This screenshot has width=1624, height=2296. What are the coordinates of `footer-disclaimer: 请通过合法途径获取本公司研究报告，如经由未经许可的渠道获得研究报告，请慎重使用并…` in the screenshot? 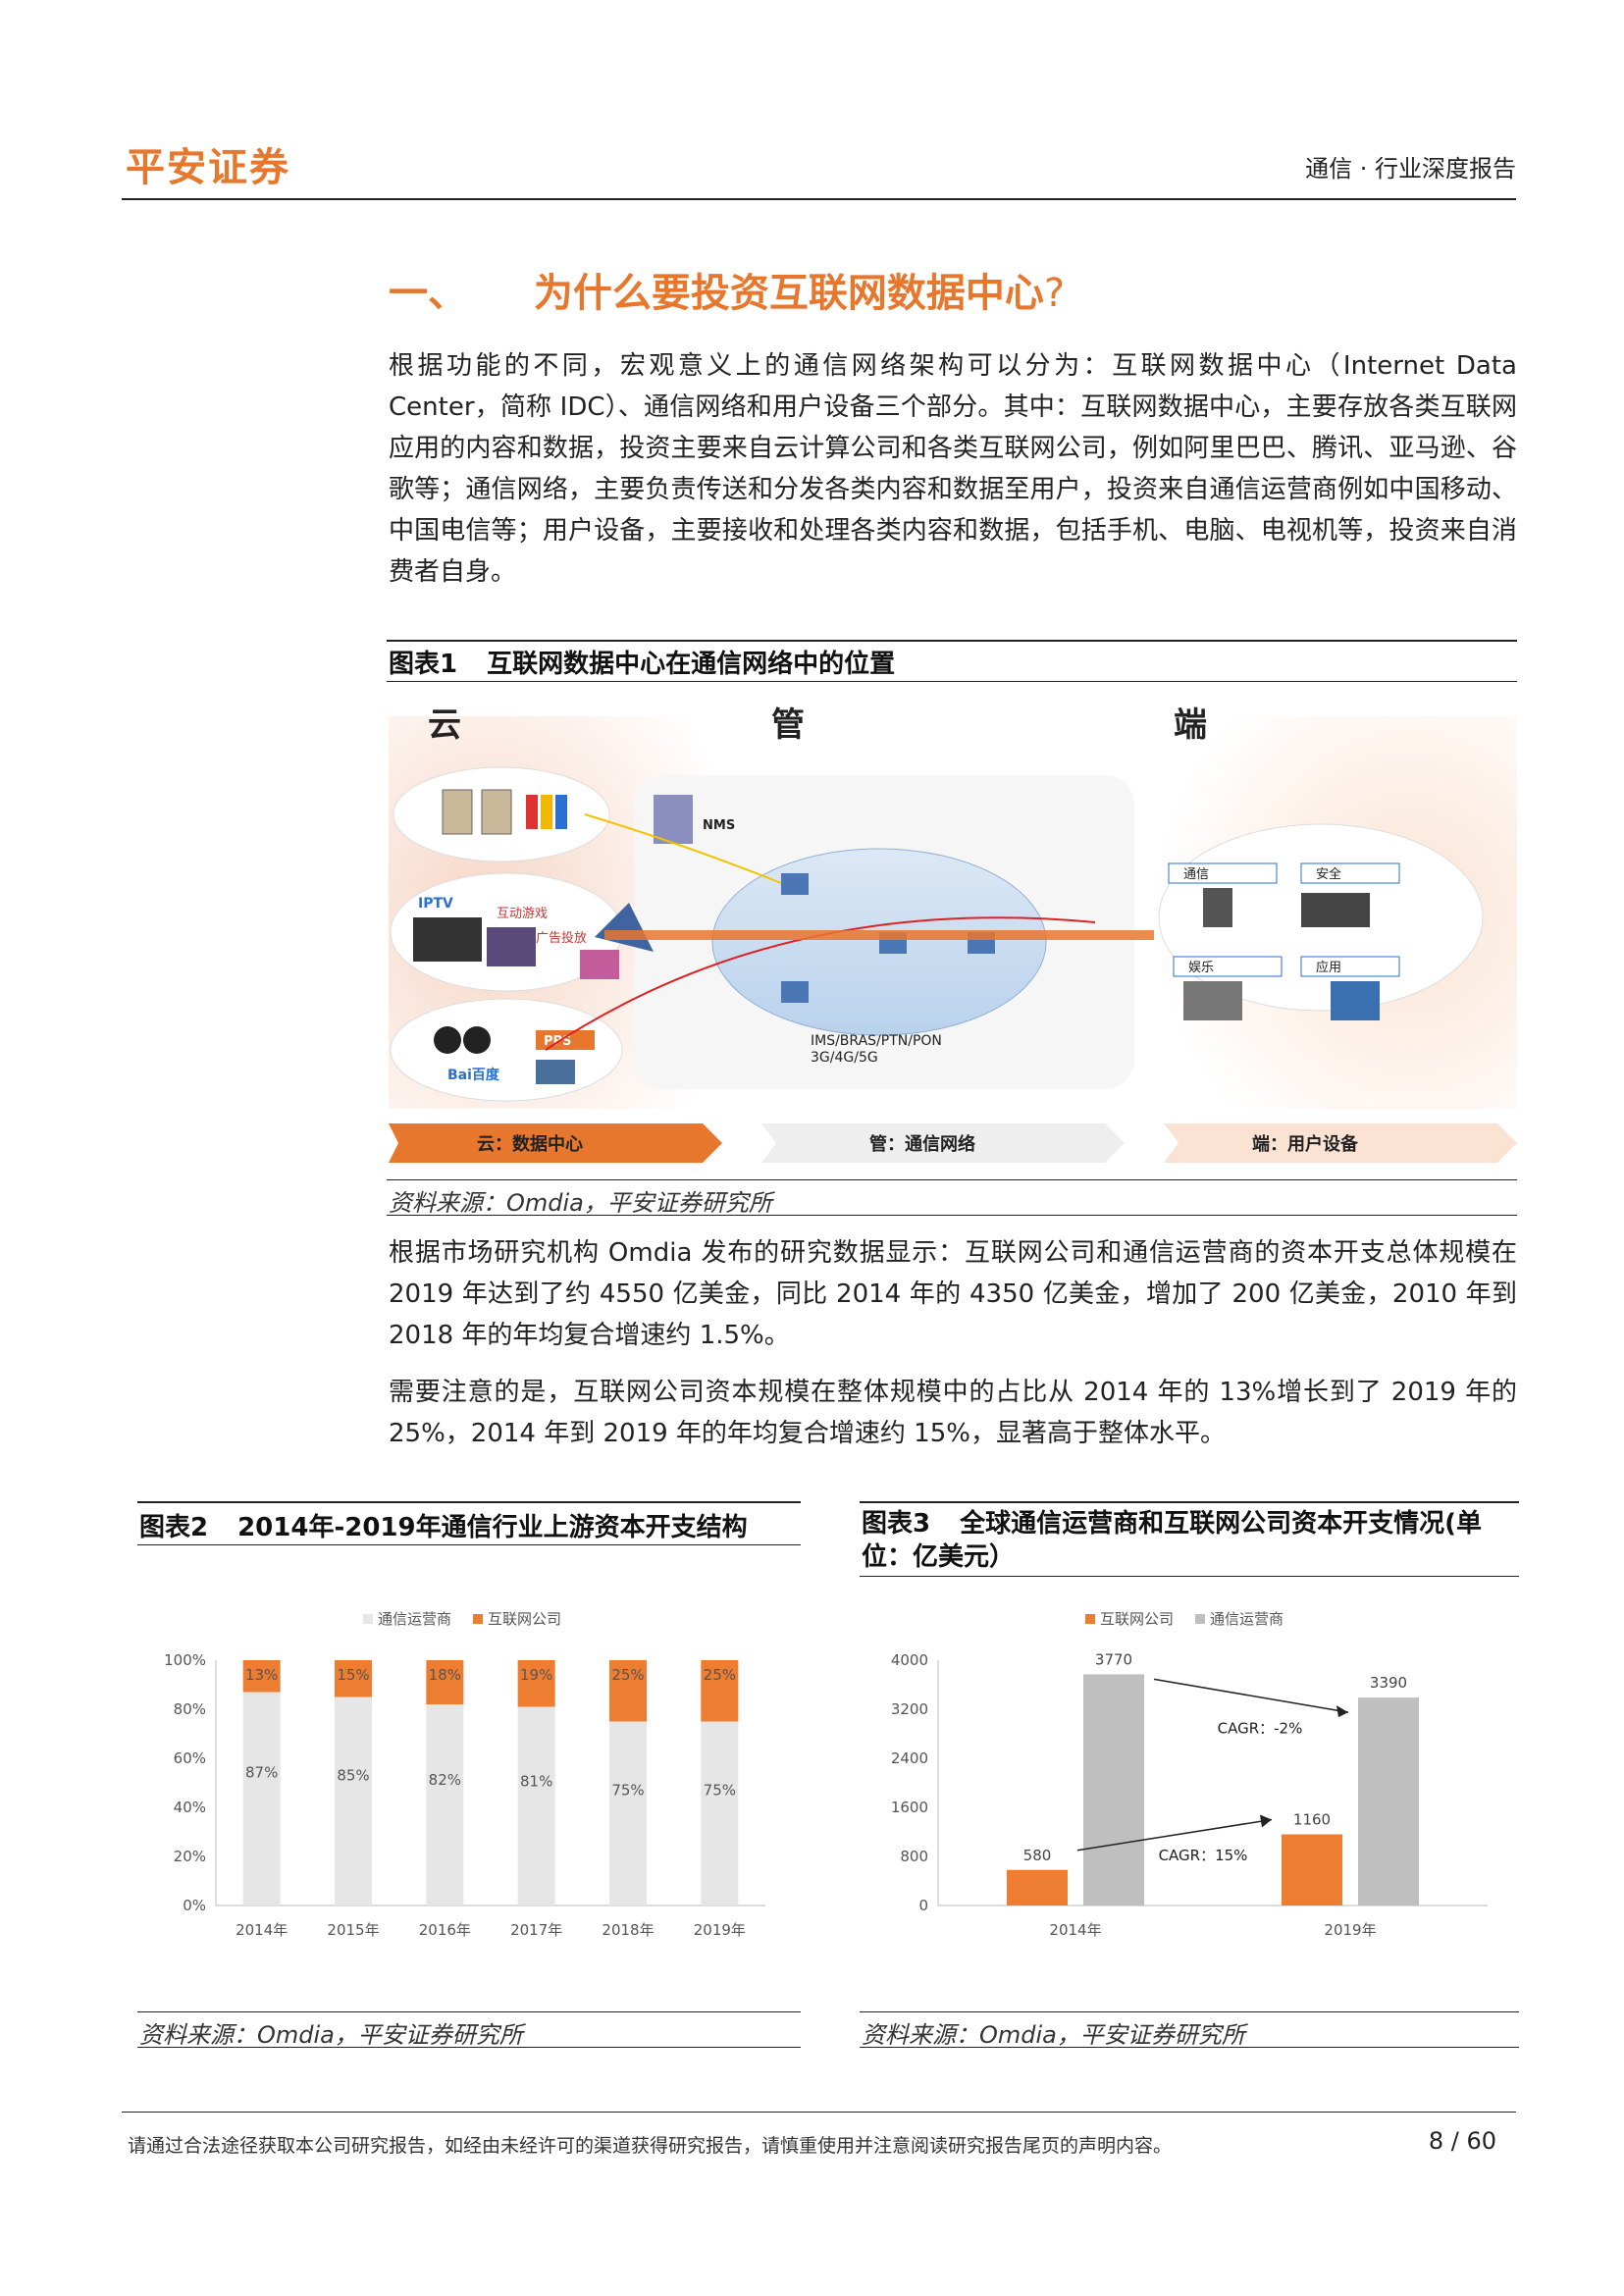 It's located at (650, 2146).